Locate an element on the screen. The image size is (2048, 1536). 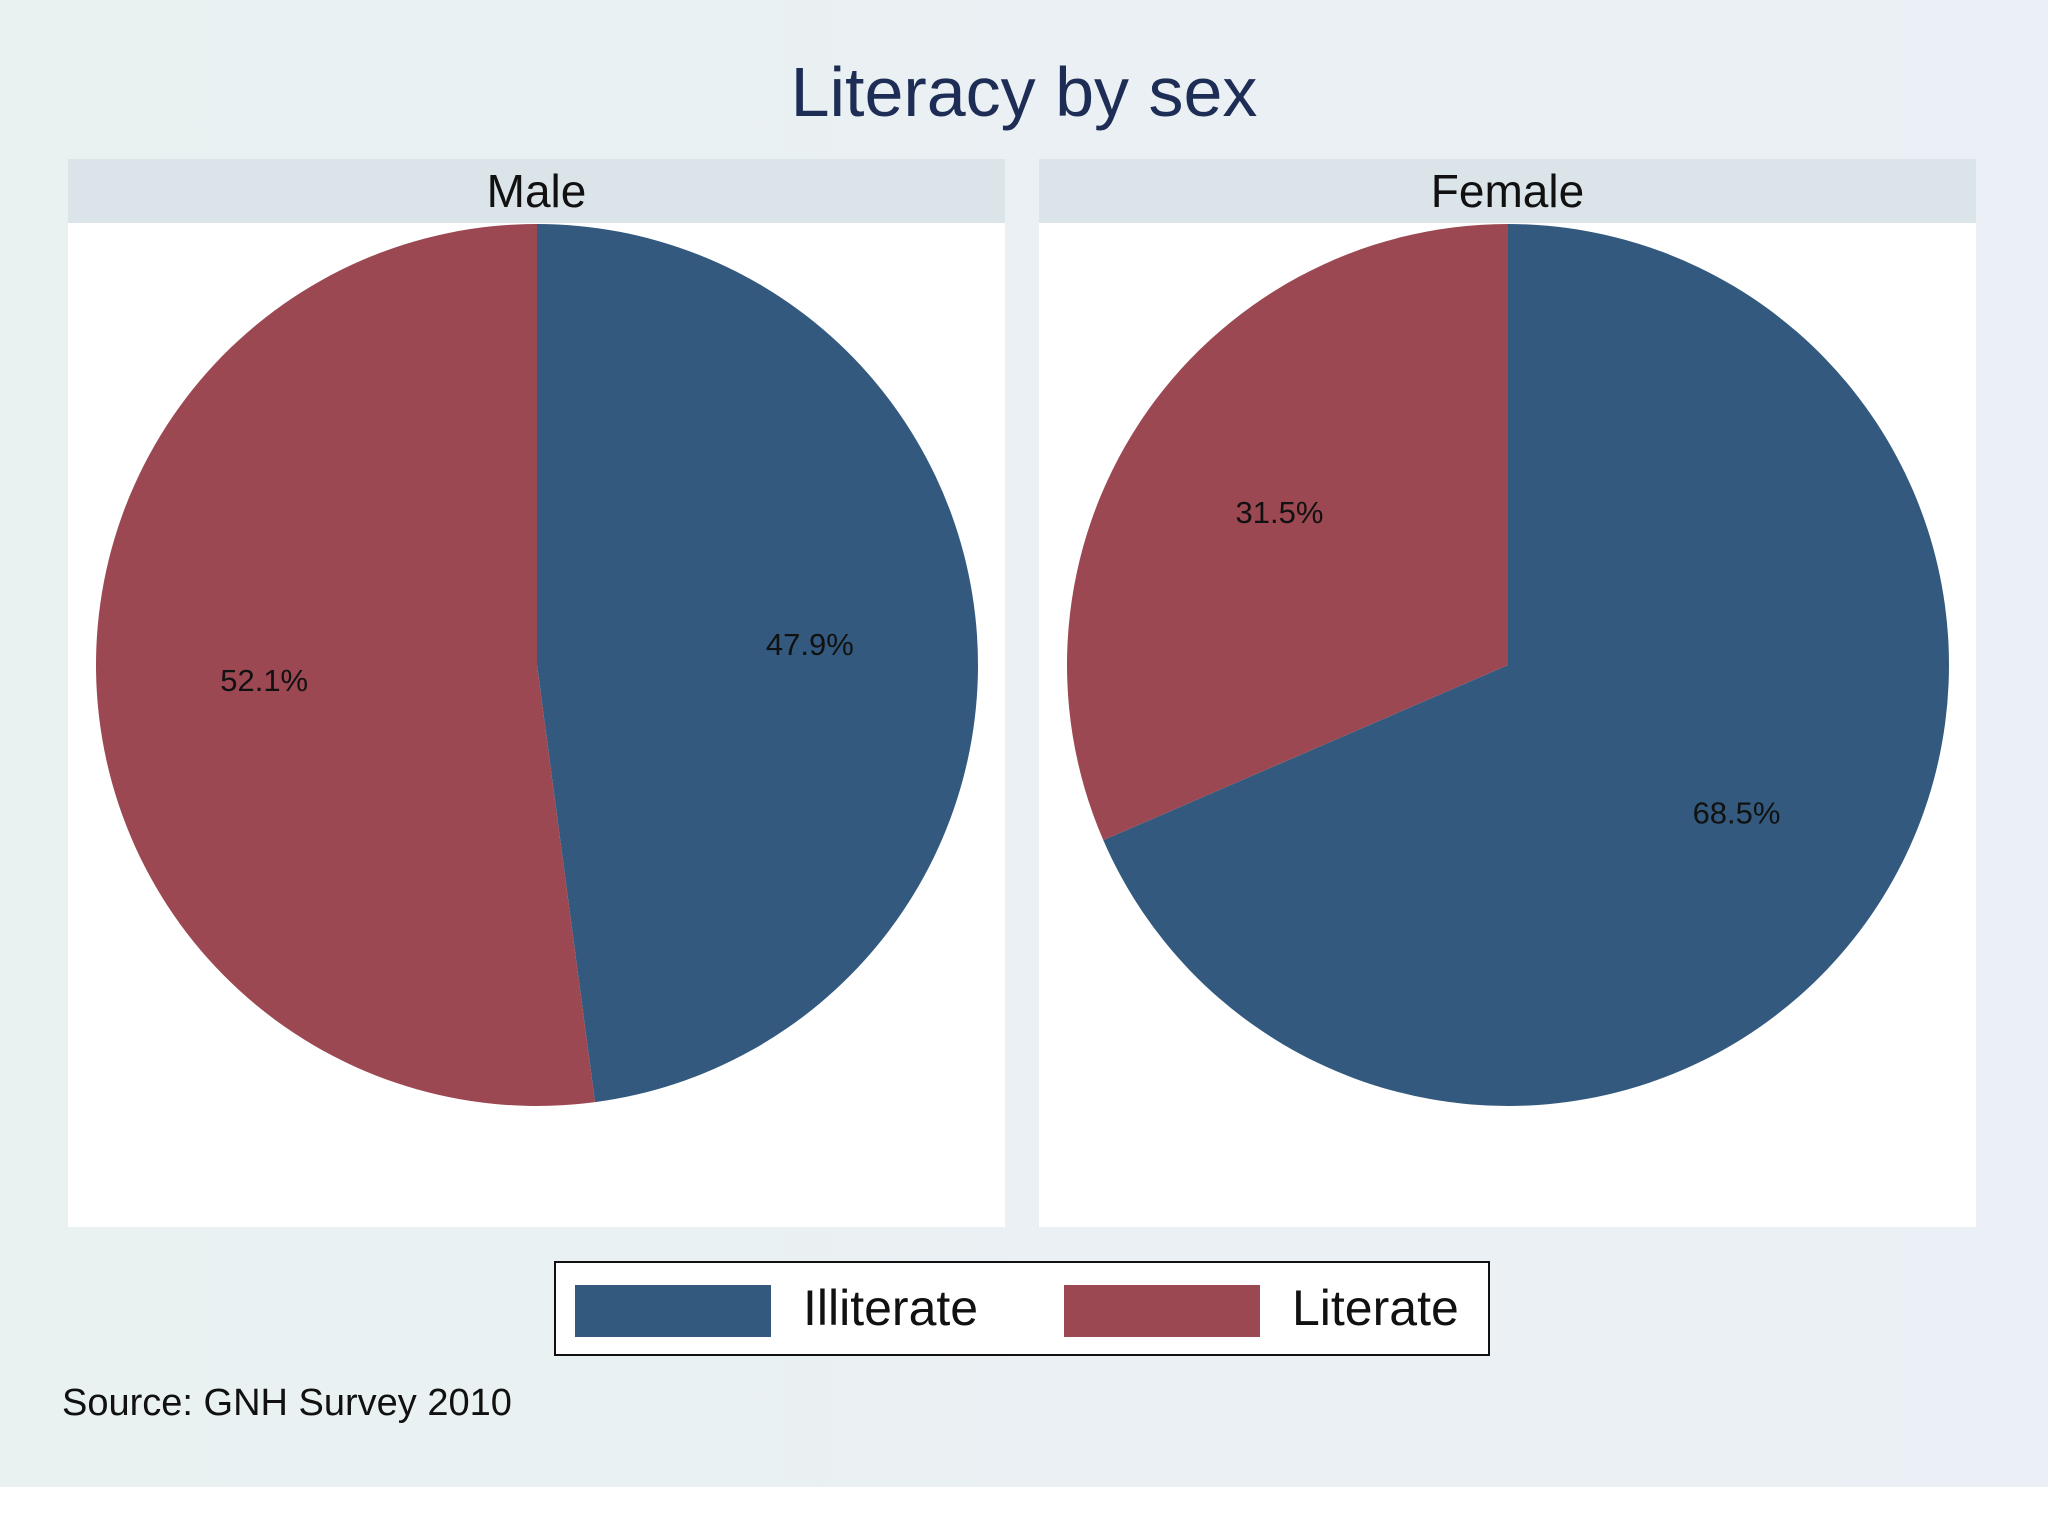
panel-header-female: Female is located at coordinates (1507, 191).